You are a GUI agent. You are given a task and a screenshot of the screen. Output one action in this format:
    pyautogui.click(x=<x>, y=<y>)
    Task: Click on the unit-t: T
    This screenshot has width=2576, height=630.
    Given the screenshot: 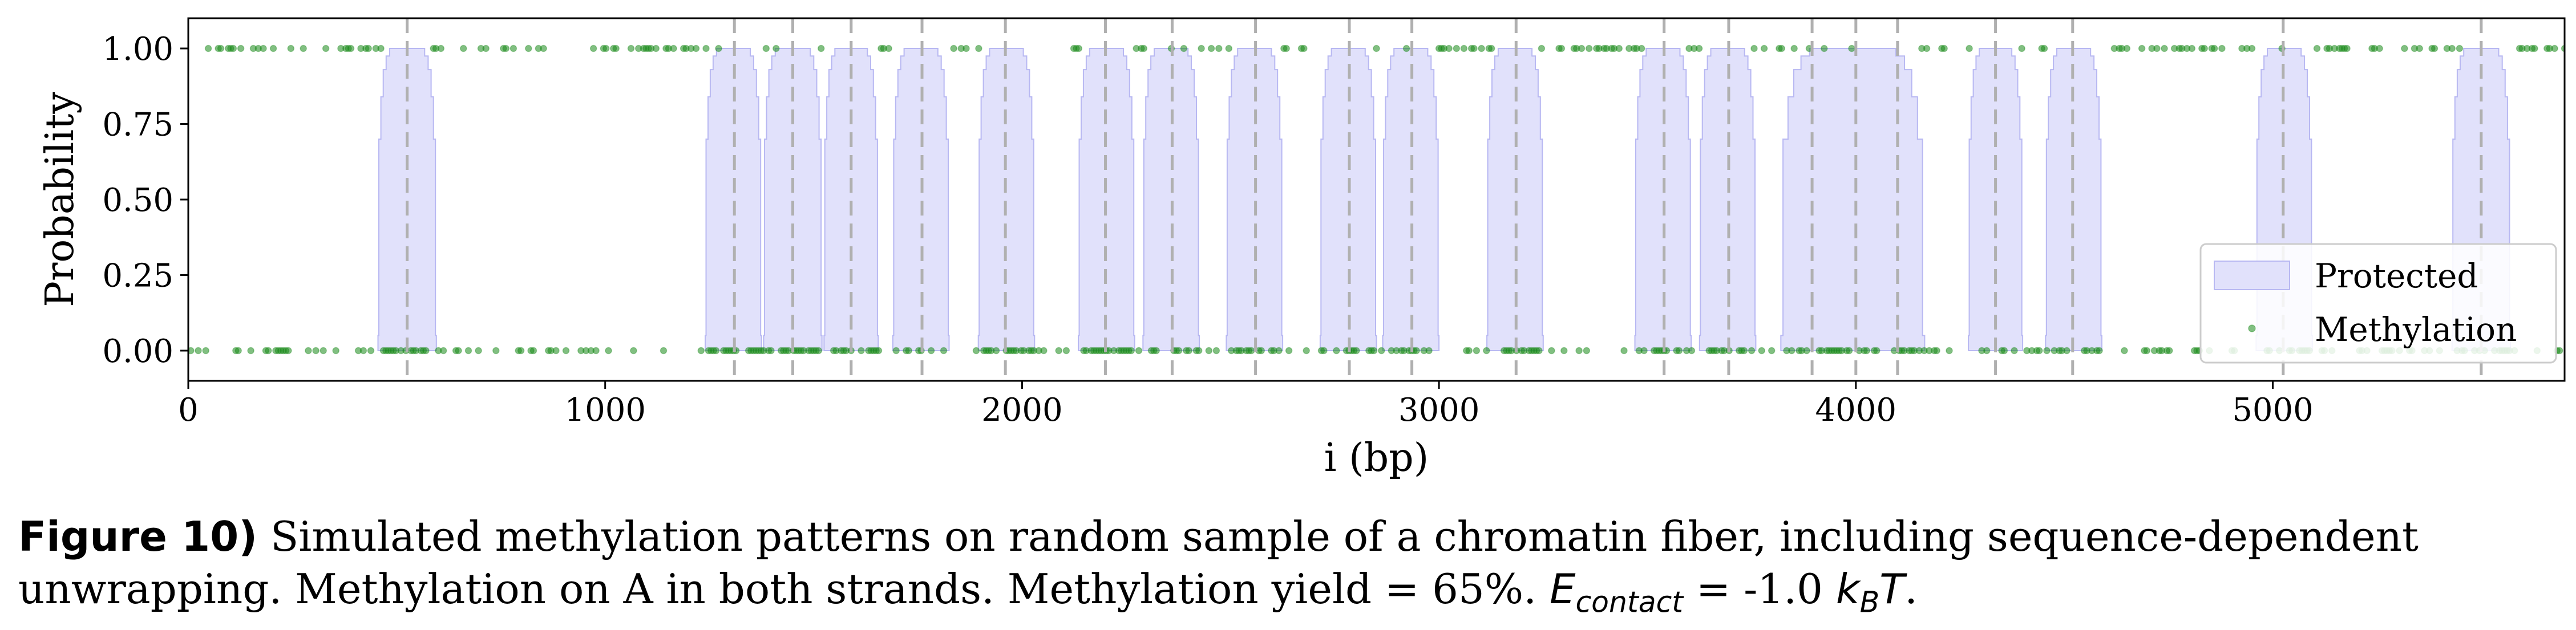 What is the action you would take?
    pyautogui.click(x=1892, y=589)
    